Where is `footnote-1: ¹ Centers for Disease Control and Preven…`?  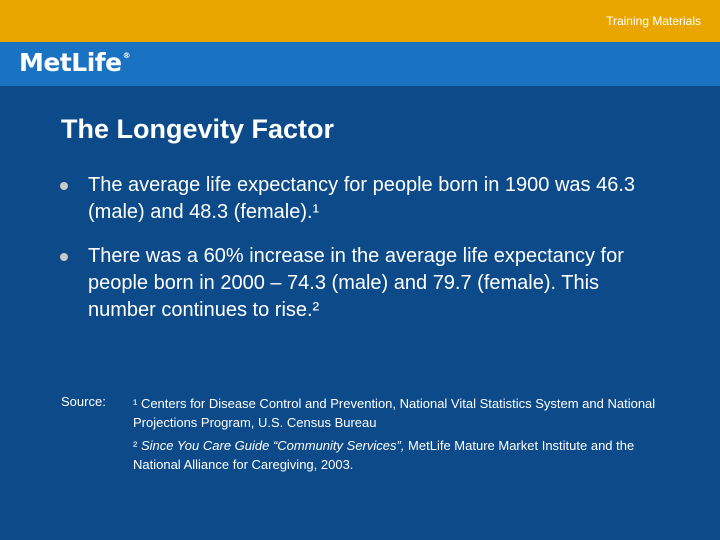
footnote-1: ¹ Centers for Disease Control and Preven… is located at coordinates (394, 413).